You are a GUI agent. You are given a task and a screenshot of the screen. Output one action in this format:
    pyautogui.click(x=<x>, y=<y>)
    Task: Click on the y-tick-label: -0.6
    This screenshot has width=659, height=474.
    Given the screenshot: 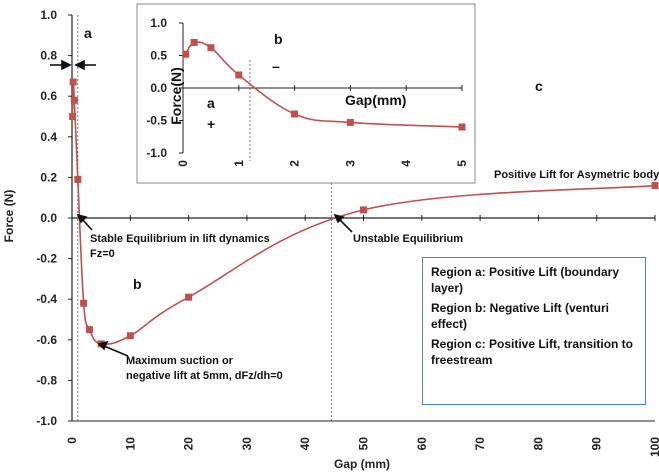 What is the action you would take?
    pyautogui.click(x=46, y=340)
    